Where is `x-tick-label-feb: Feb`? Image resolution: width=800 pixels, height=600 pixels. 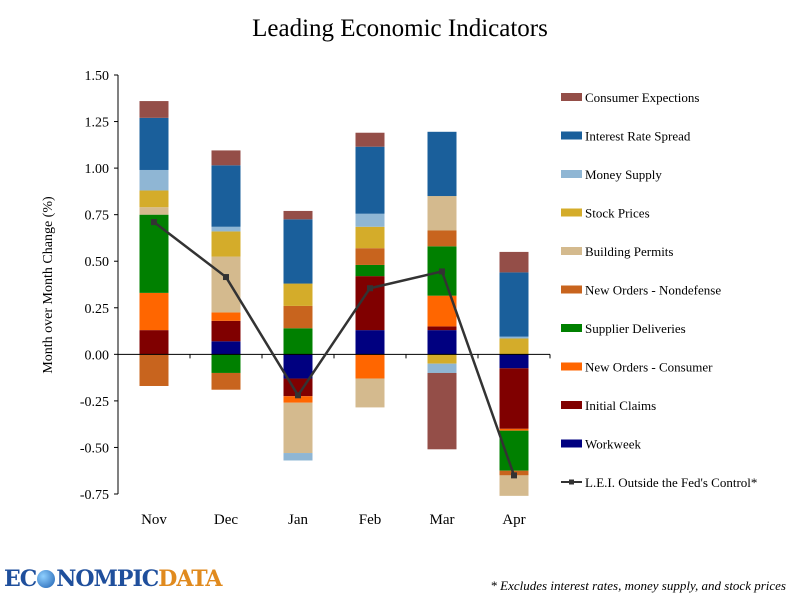
x-tick-label-feb: Feb is located at coordinates (370, 520).